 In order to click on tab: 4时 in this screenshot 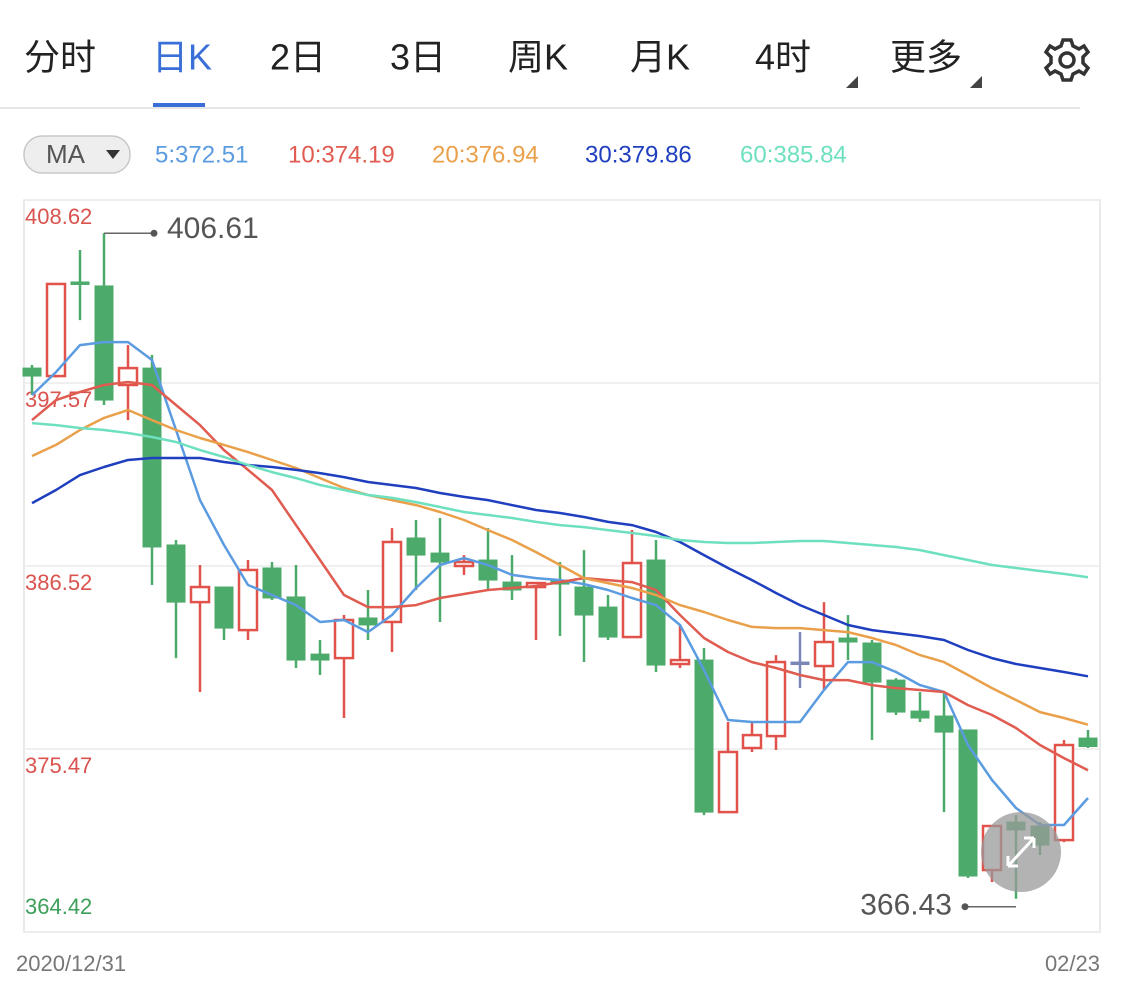, I will do `click(783, 57)`.